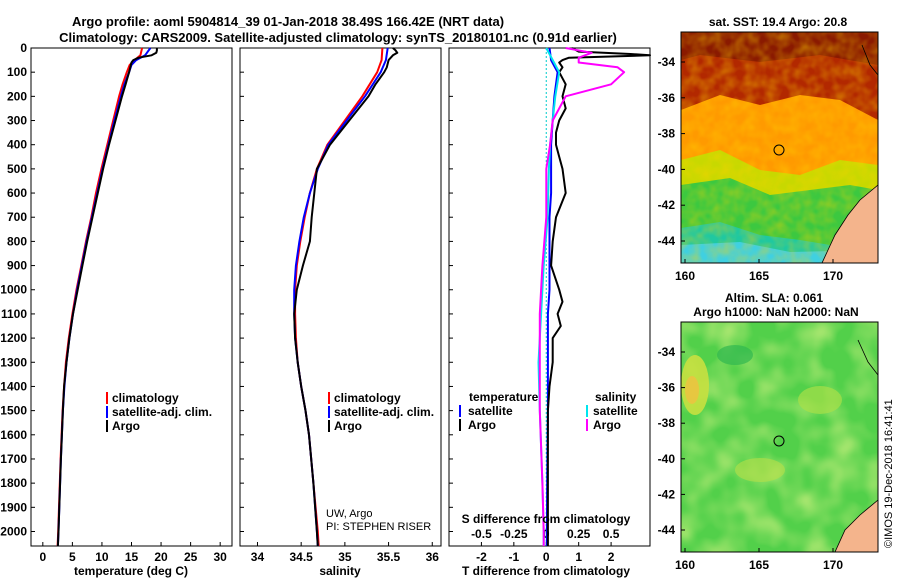 This screenshot has height=580, width=900. Describe the element at coordinates (615, 411) in the screenshot. I see `legend-sal-satellite-label: satellite` at that location.